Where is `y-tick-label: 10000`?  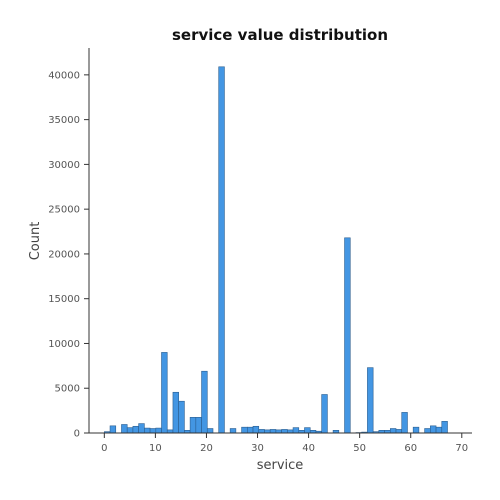
y-tick-label: 10000 is located at coordinates (64, 344).